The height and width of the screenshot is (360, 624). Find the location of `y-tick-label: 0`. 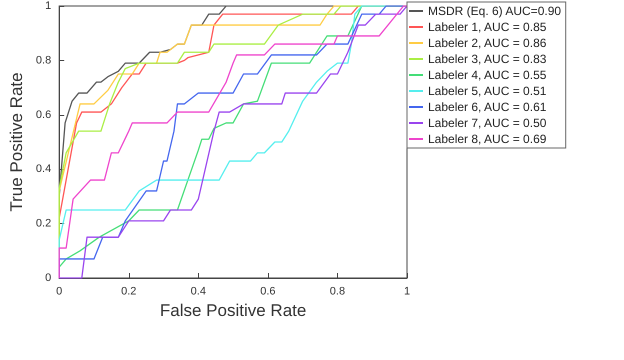

y-tick-label: 0 is located at coordinates (48, 278).